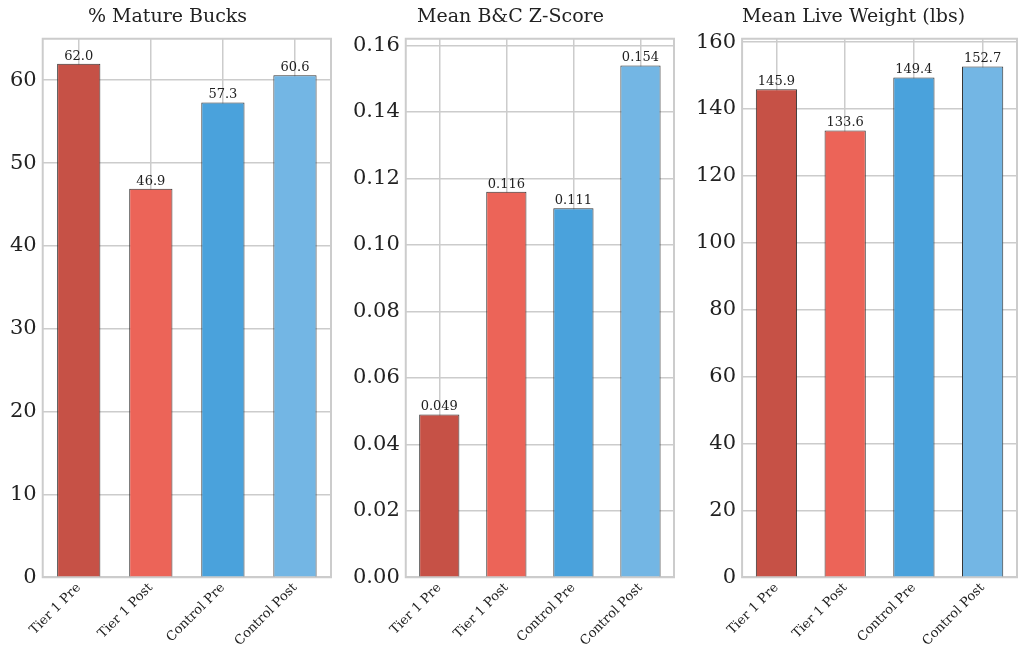 The image size is (1031, 656). I want to click on y-tick-label: 140, so click(716, 107).